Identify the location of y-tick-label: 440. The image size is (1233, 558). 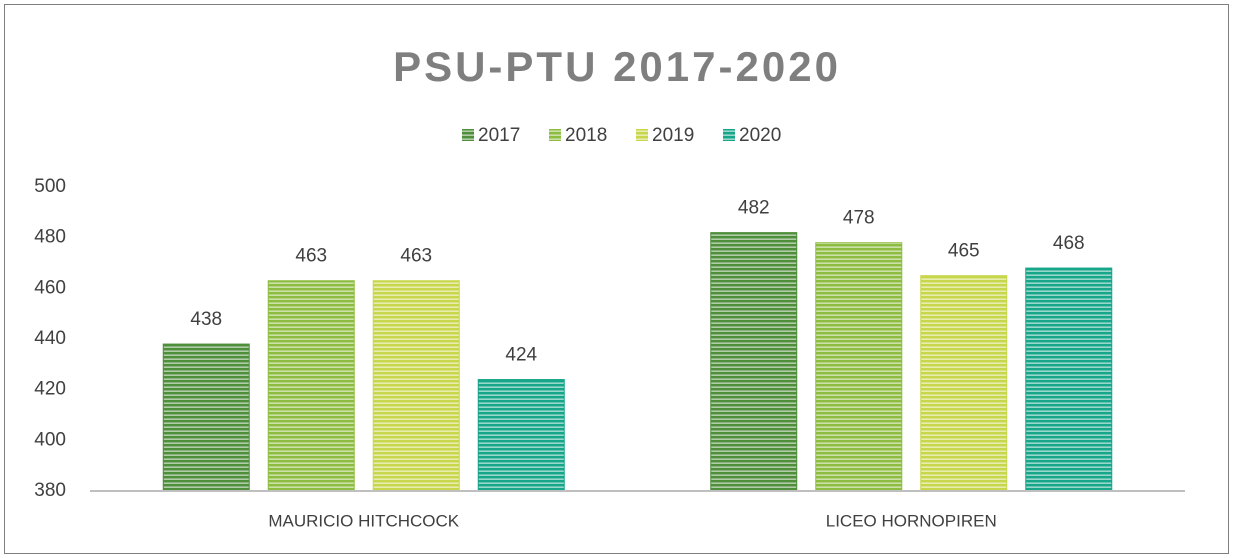
(50, 338).